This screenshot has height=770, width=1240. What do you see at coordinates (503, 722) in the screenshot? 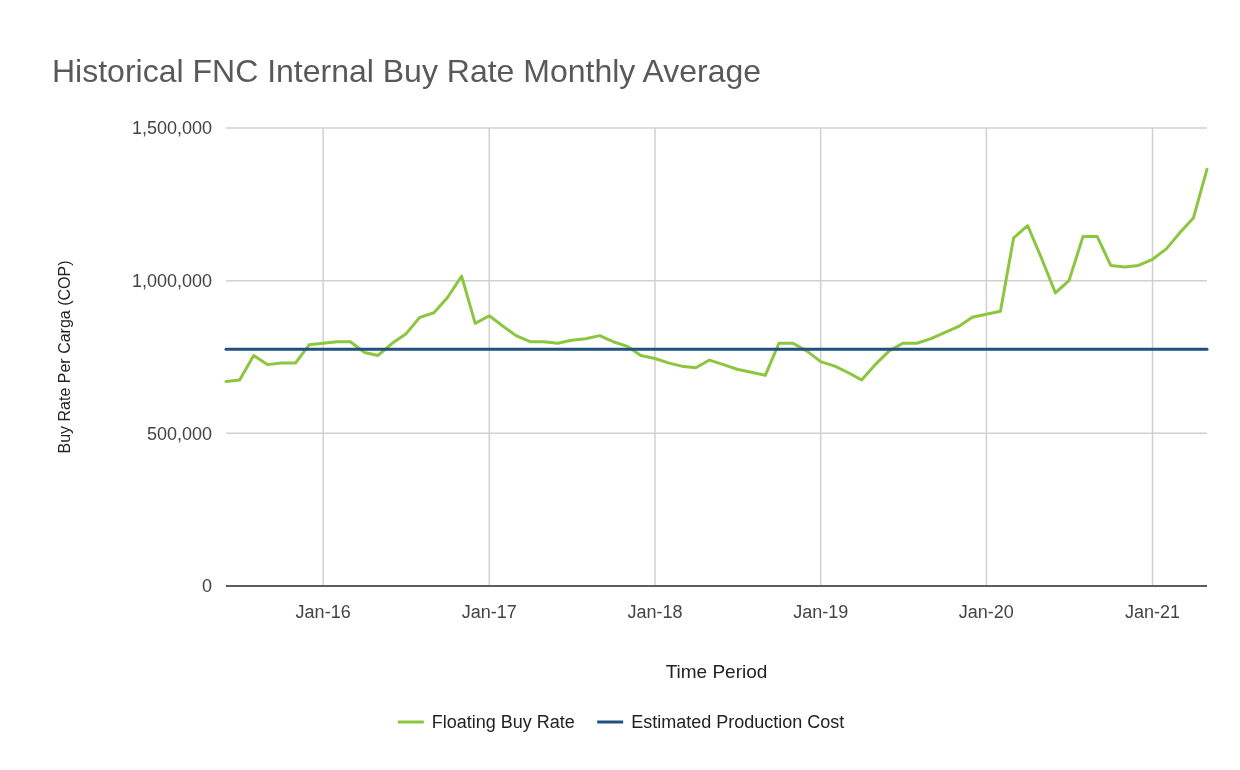
I see `legend-label: Floating Buy Rate` at bounding box center [503, 722].